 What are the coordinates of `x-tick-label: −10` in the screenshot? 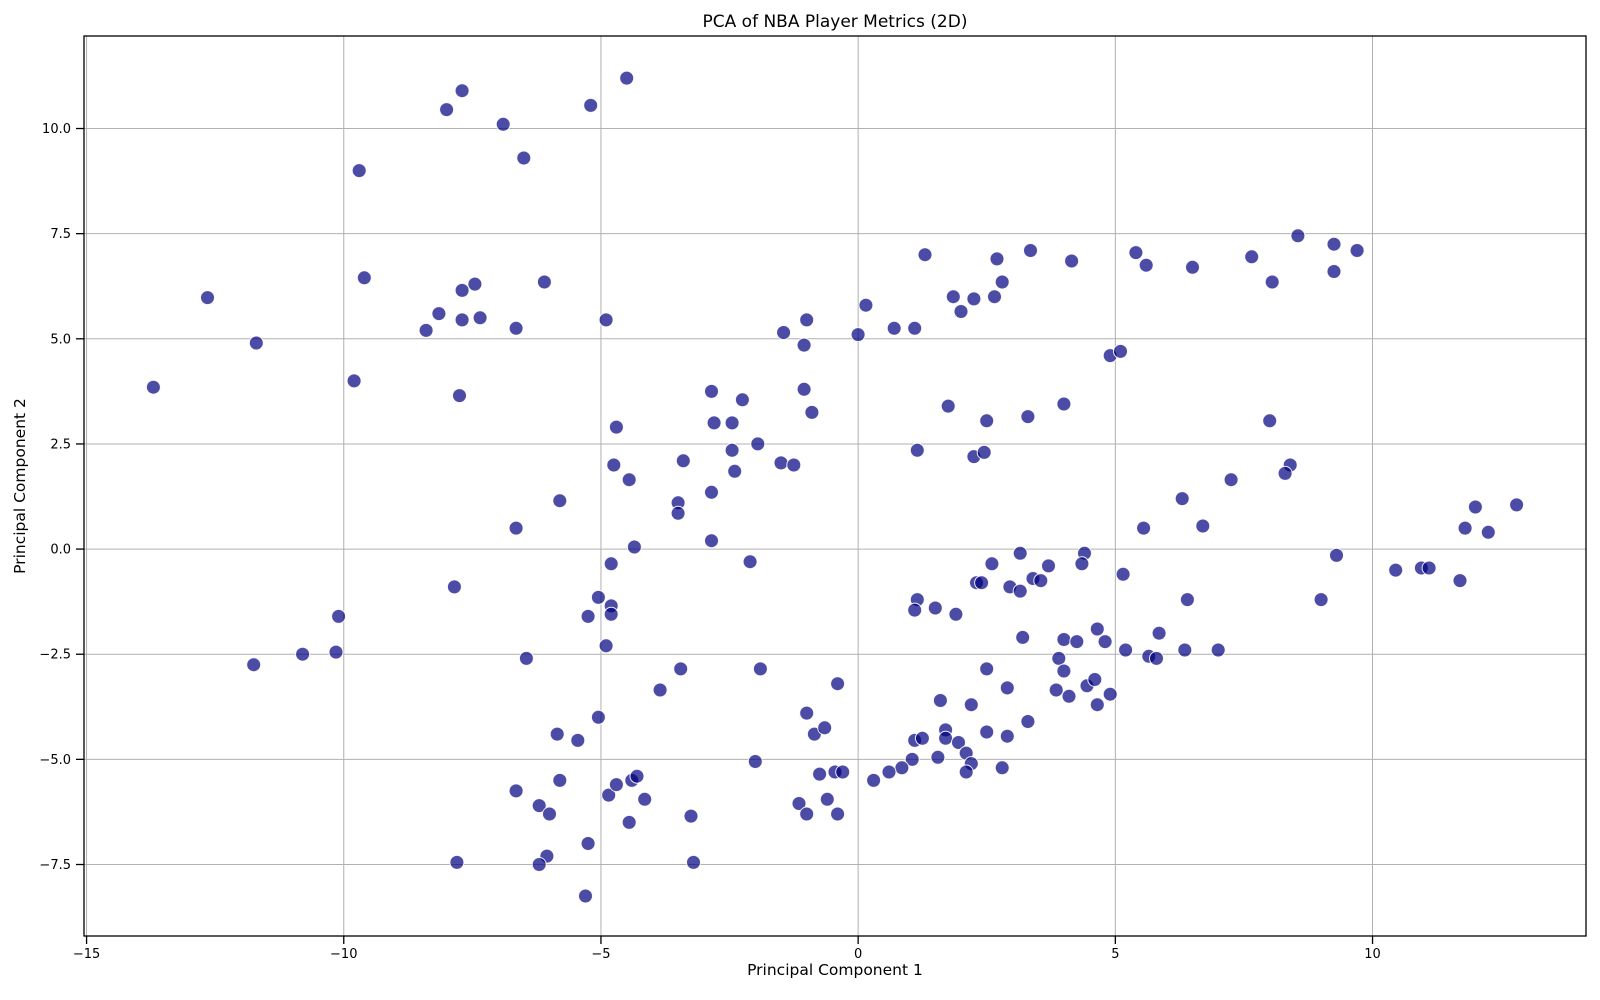 It's located at (343, 954).